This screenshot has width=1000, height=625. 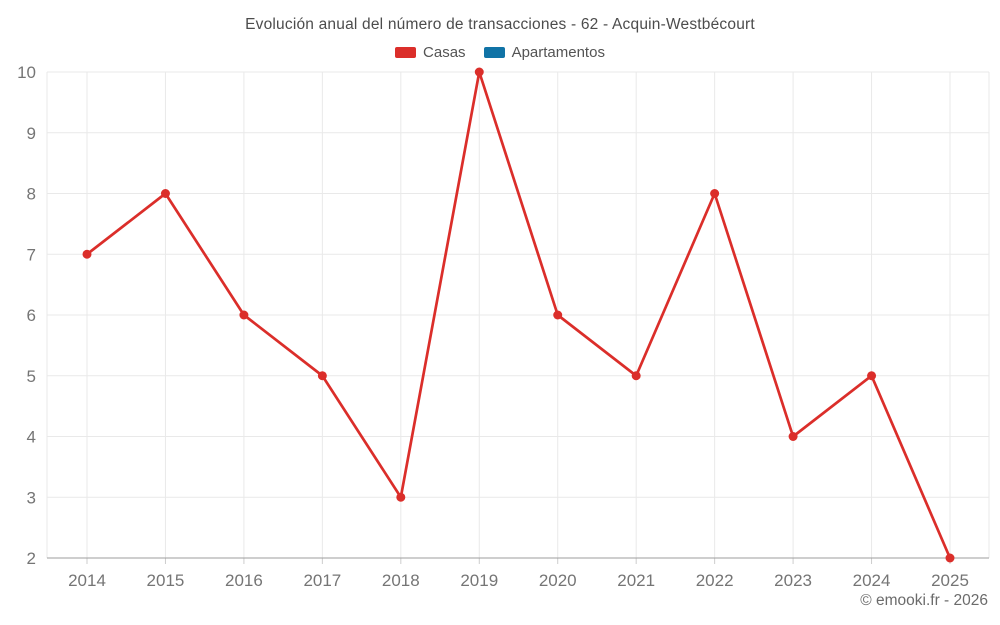 What do you see at coordinates (31, 315) in the screenshot?
I see `y-axis-label: 6` at bounding box center [31, 315].